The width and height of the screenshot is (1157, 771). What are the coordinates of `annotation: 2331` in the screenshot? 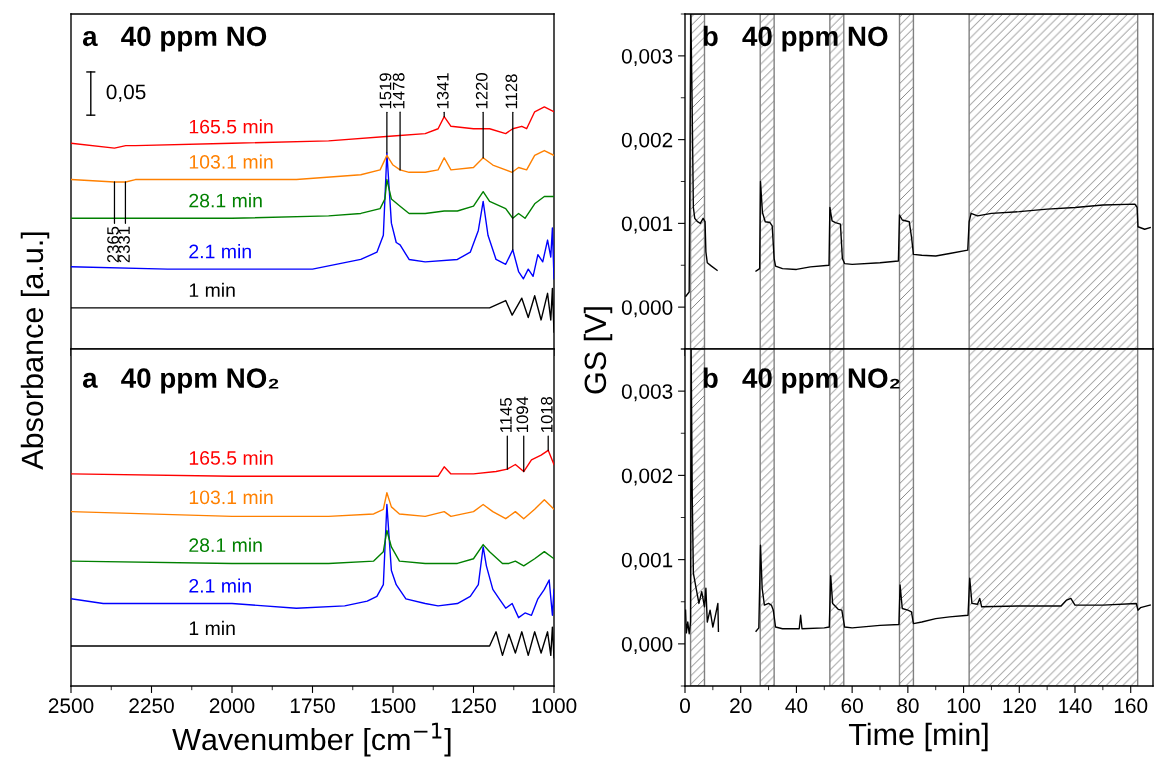 It's located at (124, 244).